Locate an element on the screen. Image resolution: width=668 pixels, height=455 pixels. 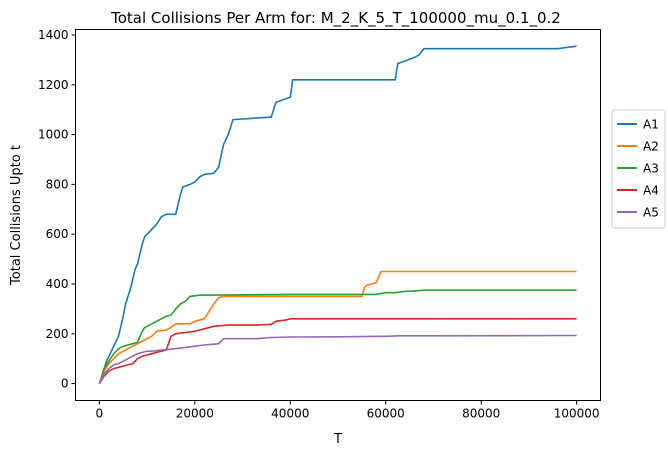
x-tick-label: 100000 is located at coordinates (577, 414).